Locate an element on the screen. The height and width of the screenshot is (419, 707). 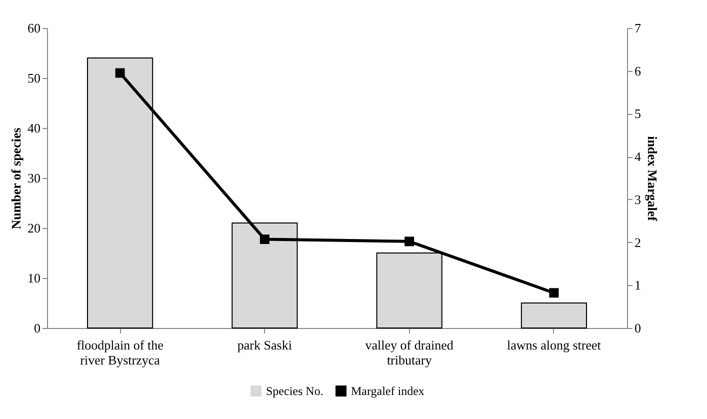
y2-tick-label: 4 is located at coordinates (638, 156).